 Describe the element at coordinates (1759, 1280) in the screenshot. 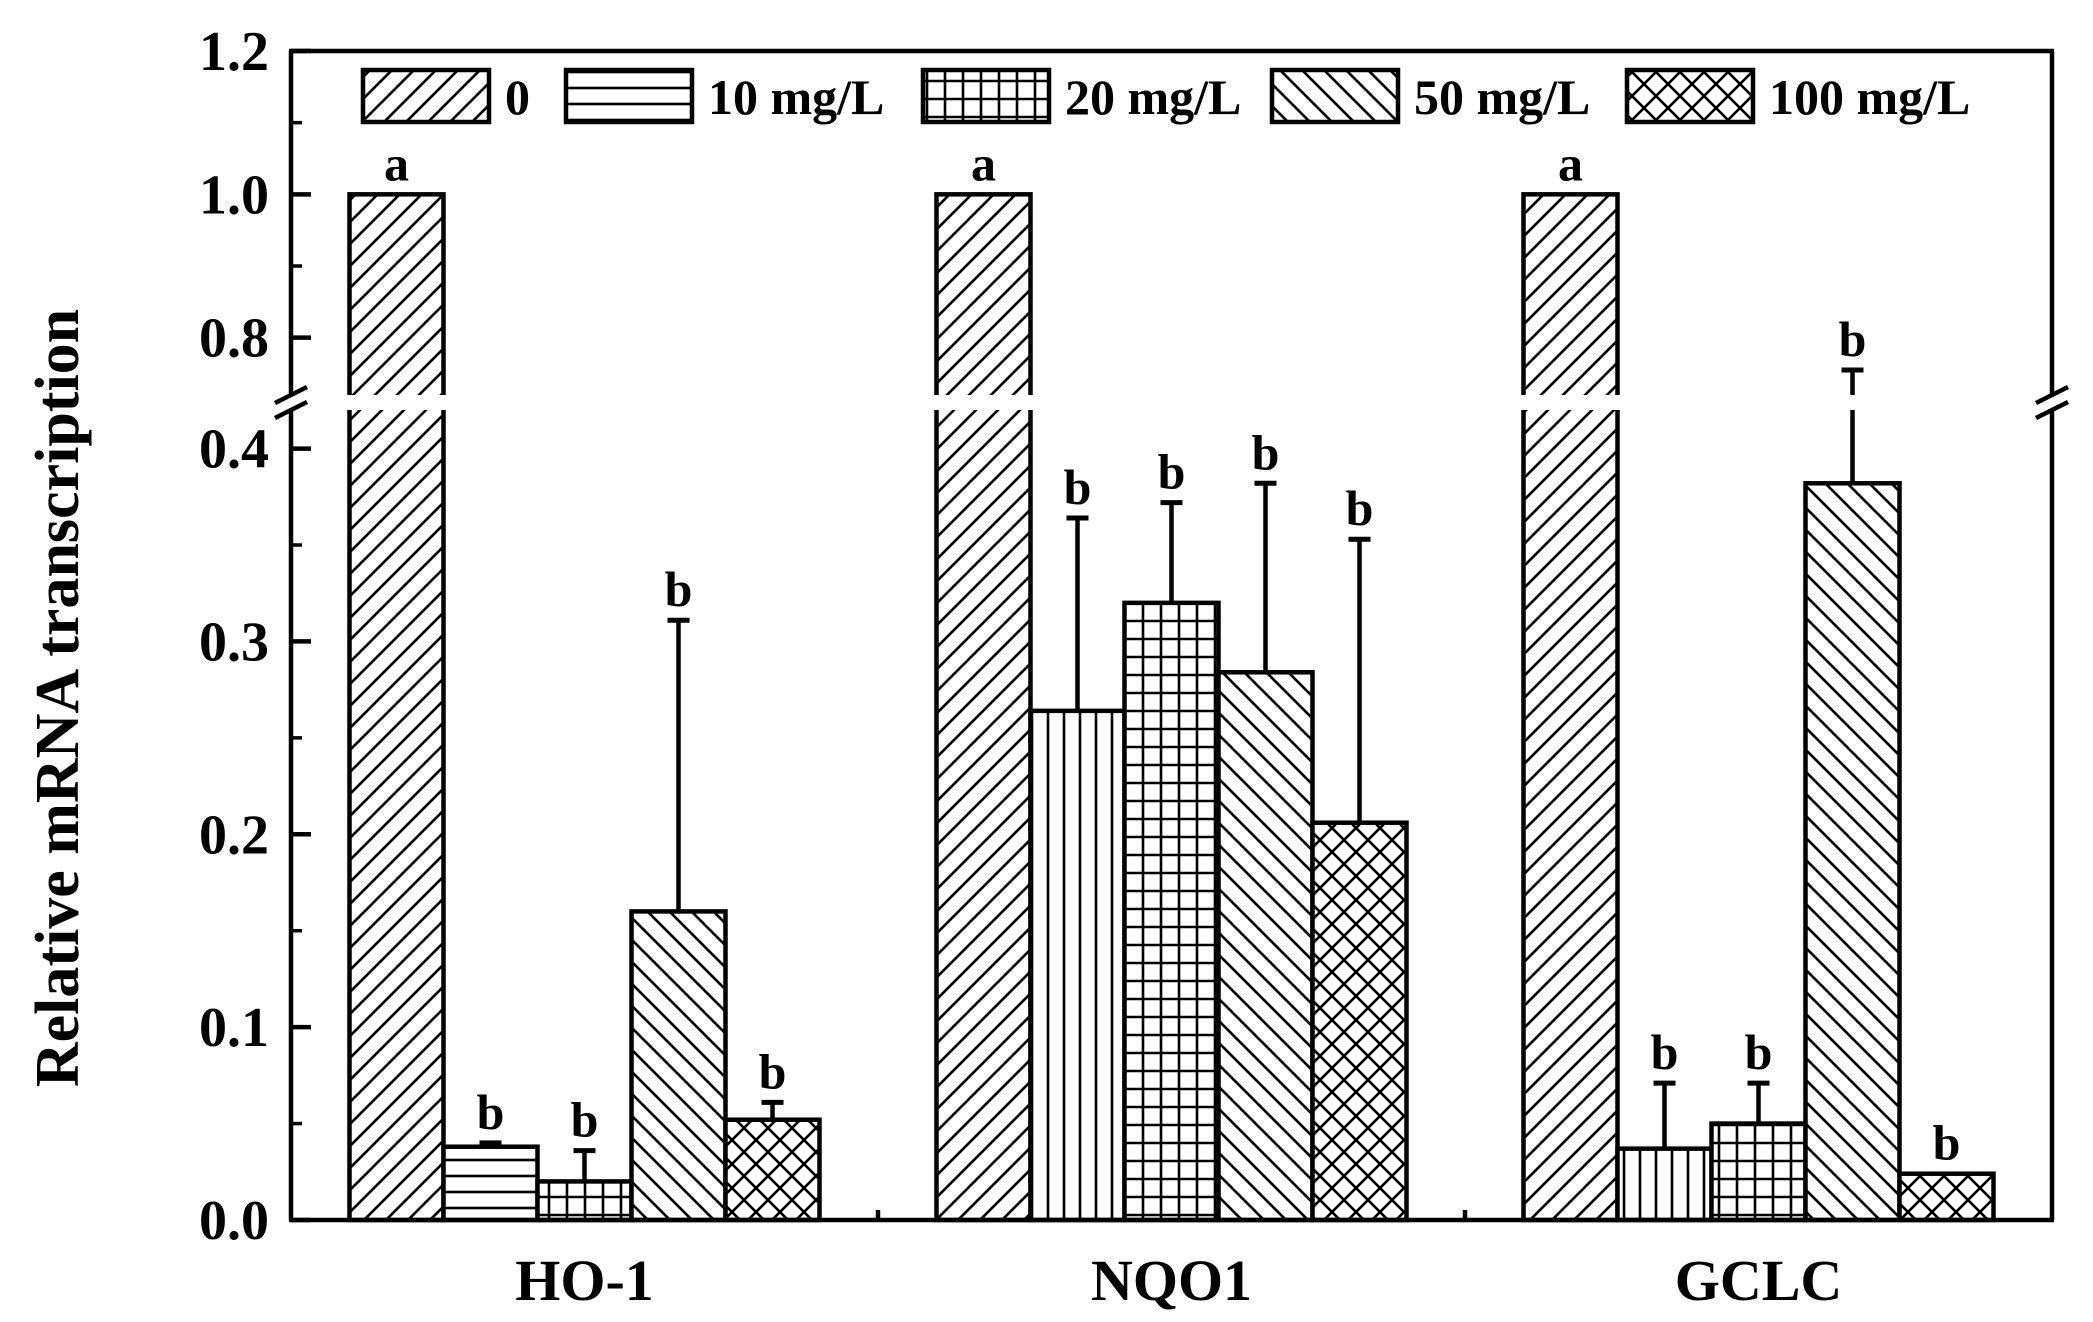

I see `x-category-label: GCLC` at that location.